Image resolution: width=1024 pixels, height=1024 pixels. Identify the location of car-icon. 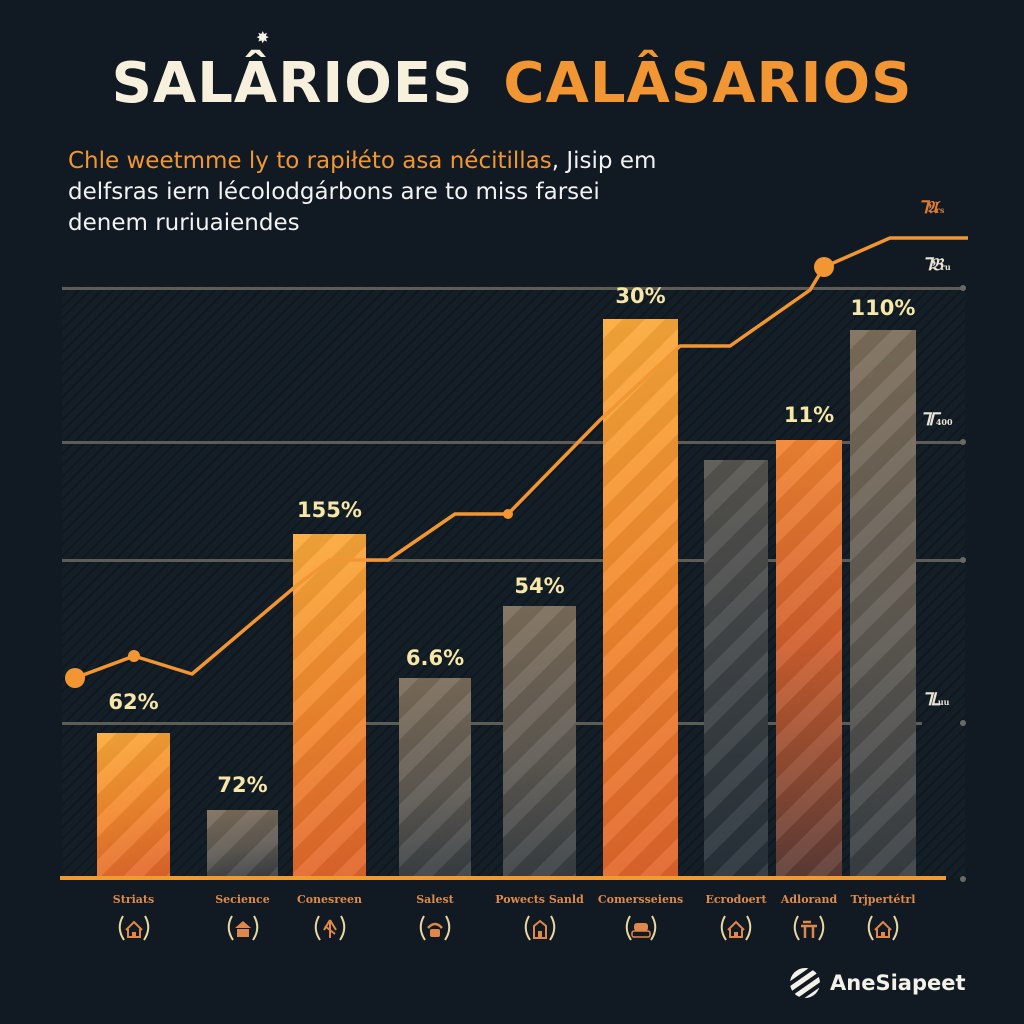
(641, 926).